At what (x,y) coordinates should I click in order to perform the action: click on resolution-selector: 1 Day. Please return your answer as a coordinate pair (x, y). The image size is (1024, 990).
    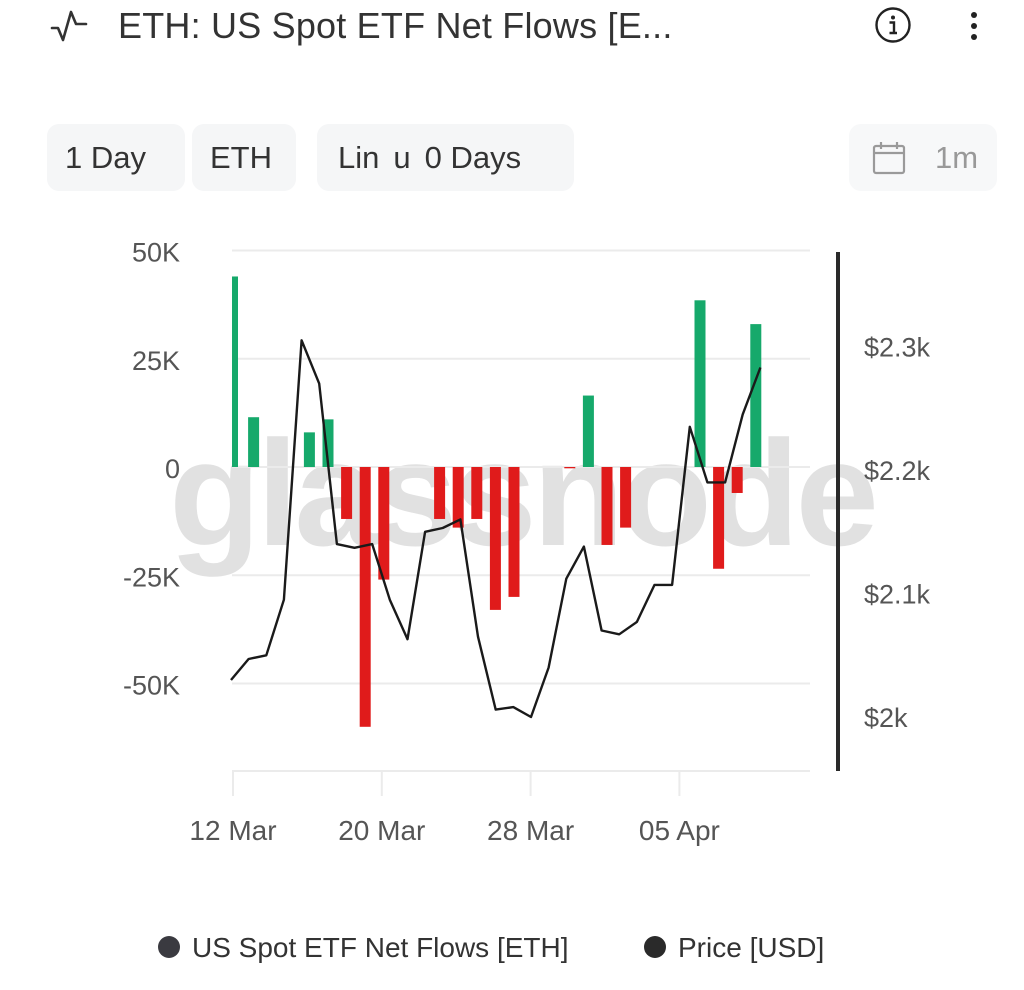
    Looking at the image, I should click on (116, 157).